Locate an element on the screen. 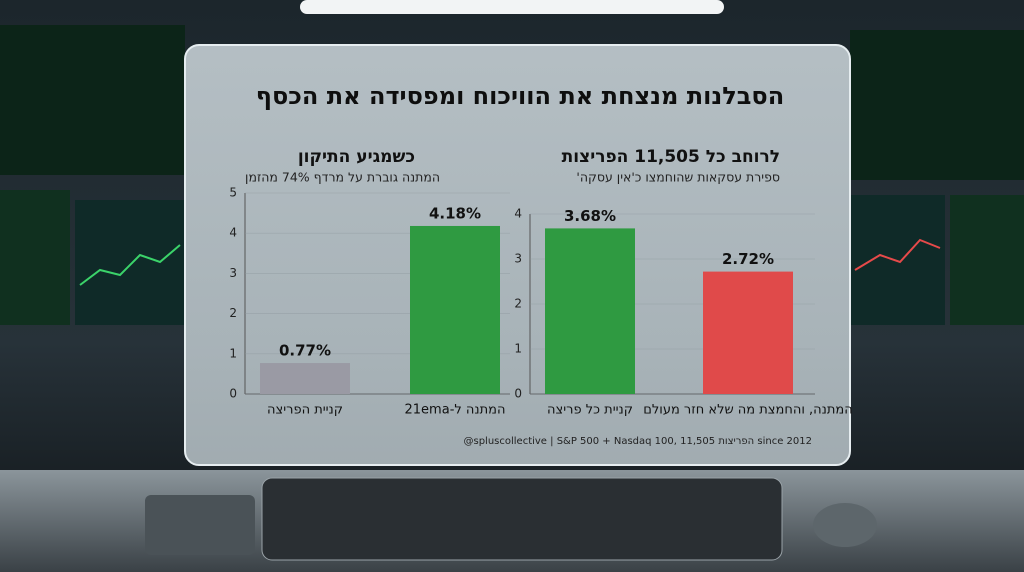 Image resolution: width=1024 pixels, height=572 pixels. x-tick-label: המתנה, והחמצת מה שלא חזר מעולם is located at coordinates (747, 410).